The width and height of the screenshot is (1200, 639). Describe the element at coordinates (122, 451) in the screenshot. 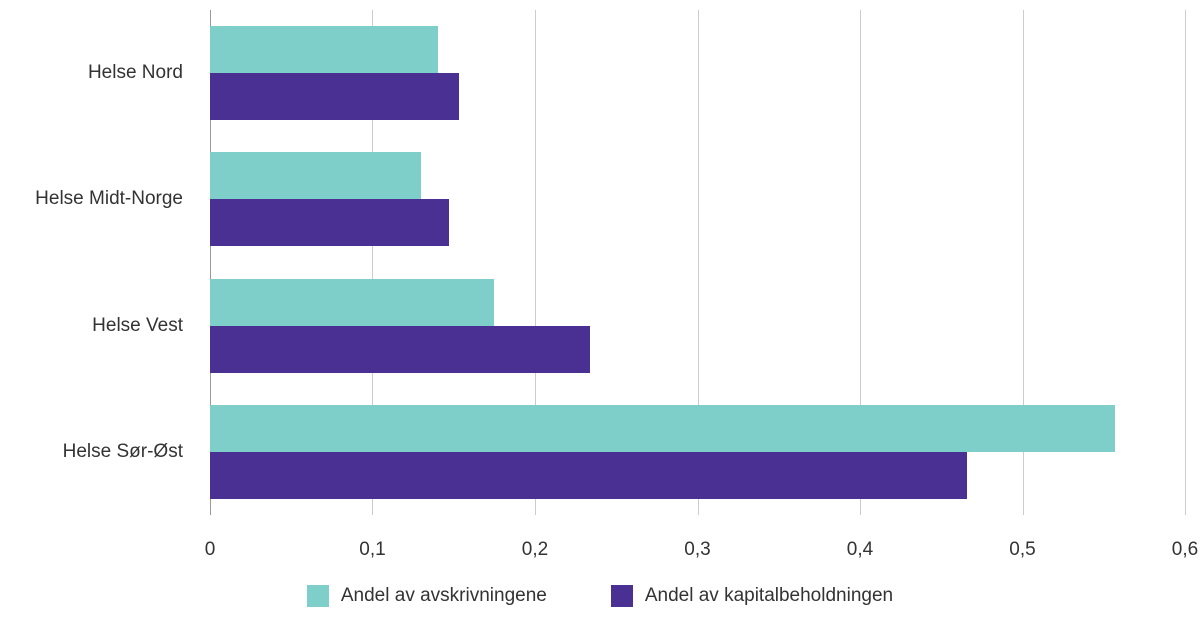

I see `category-label: Helse Sør-Øst` at that location.